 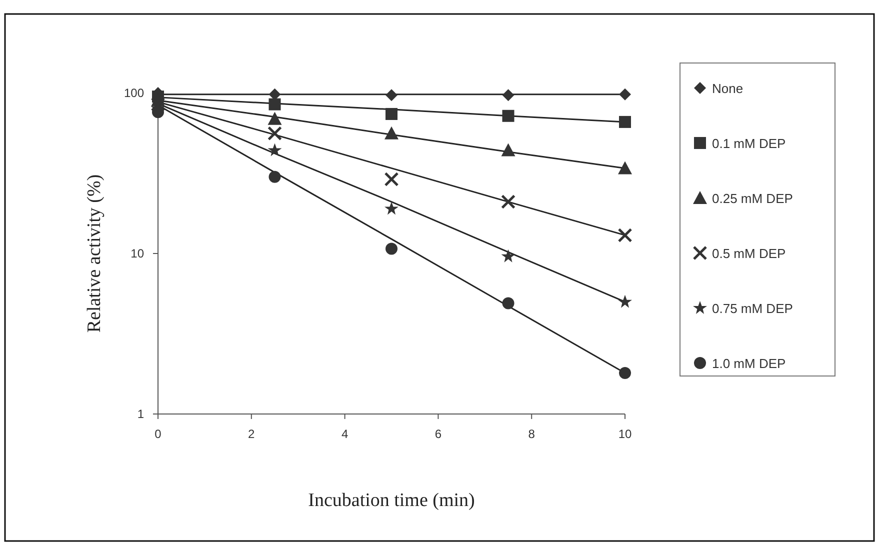 What do you see at coordinates (749, 253) in the screenshot?
I see `legend-label: 0.5 mM DEP` at bounding box center [749, 253].